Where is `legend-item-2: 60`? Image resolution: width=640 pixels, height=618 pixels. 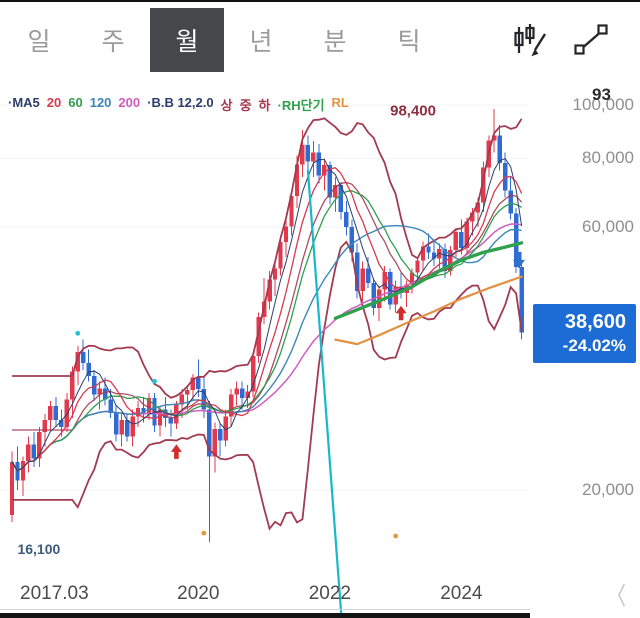 legend-item-2: 60 is located at coordinates (75, 102).